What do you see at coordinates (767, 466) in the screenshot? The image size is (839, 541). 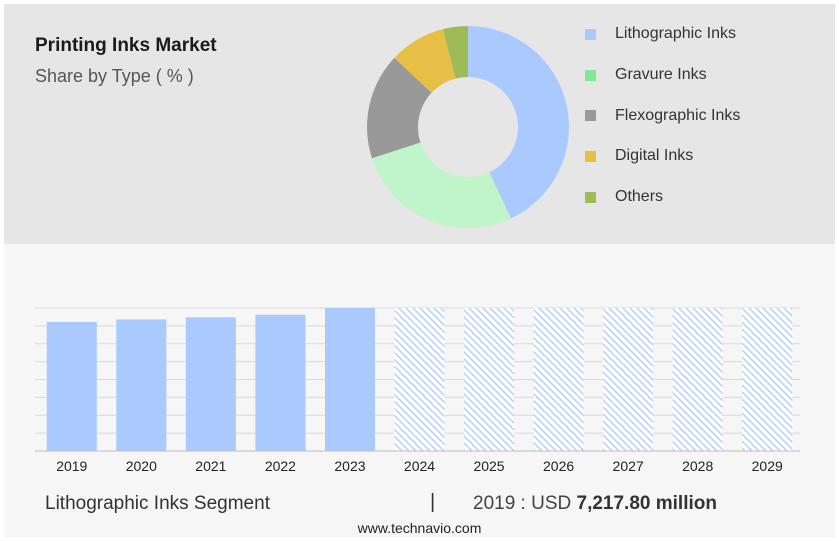 I see `x-tick-label: 2029` at bounding box center [767, 466].